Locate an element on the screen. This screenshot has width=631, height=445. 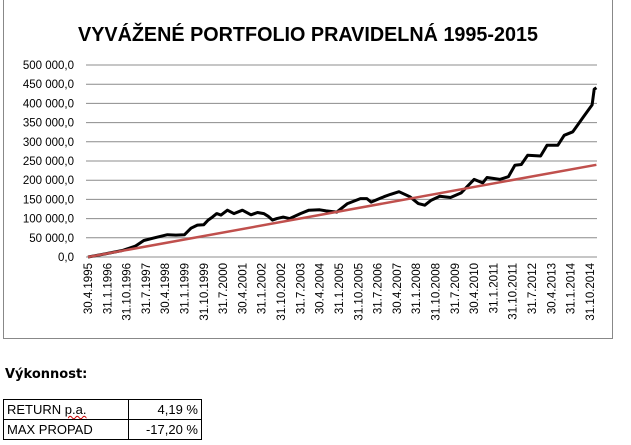
y-tick-label: 50 000,0 is located at coordinates (51, 239).